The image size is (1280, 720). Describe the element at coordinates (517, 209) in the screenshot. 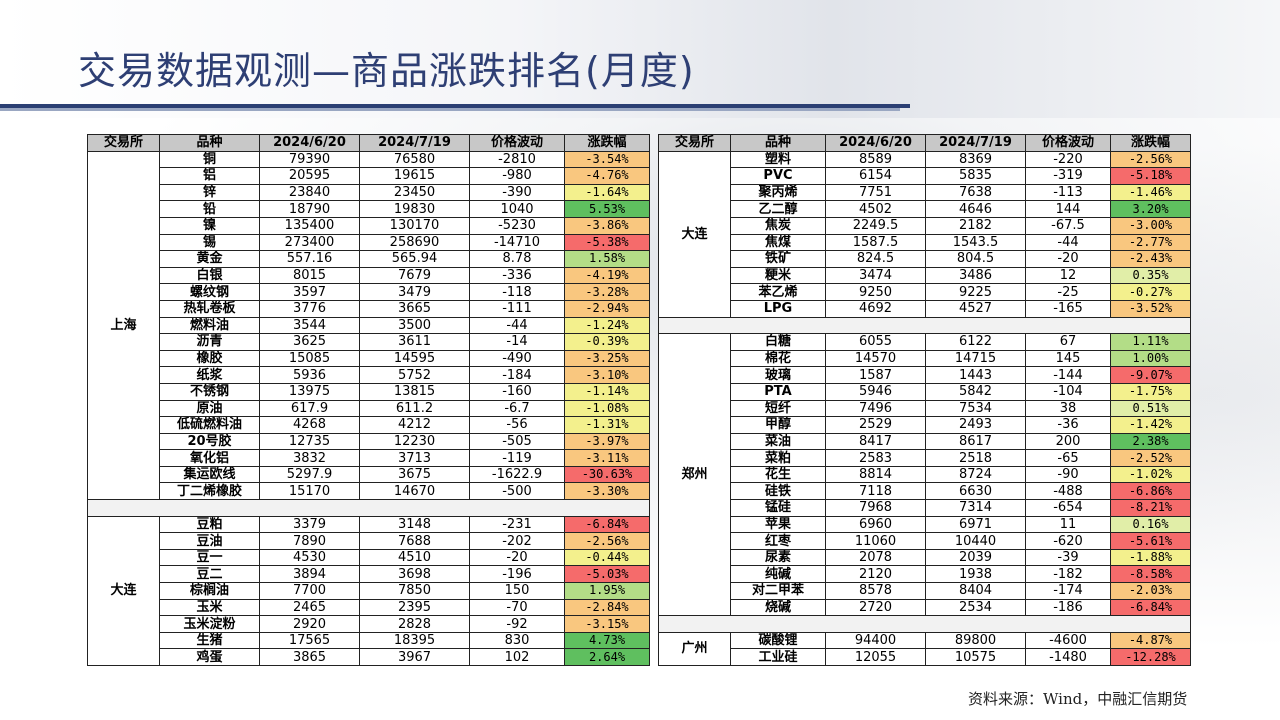

I see `price-change: 1040` at that location.